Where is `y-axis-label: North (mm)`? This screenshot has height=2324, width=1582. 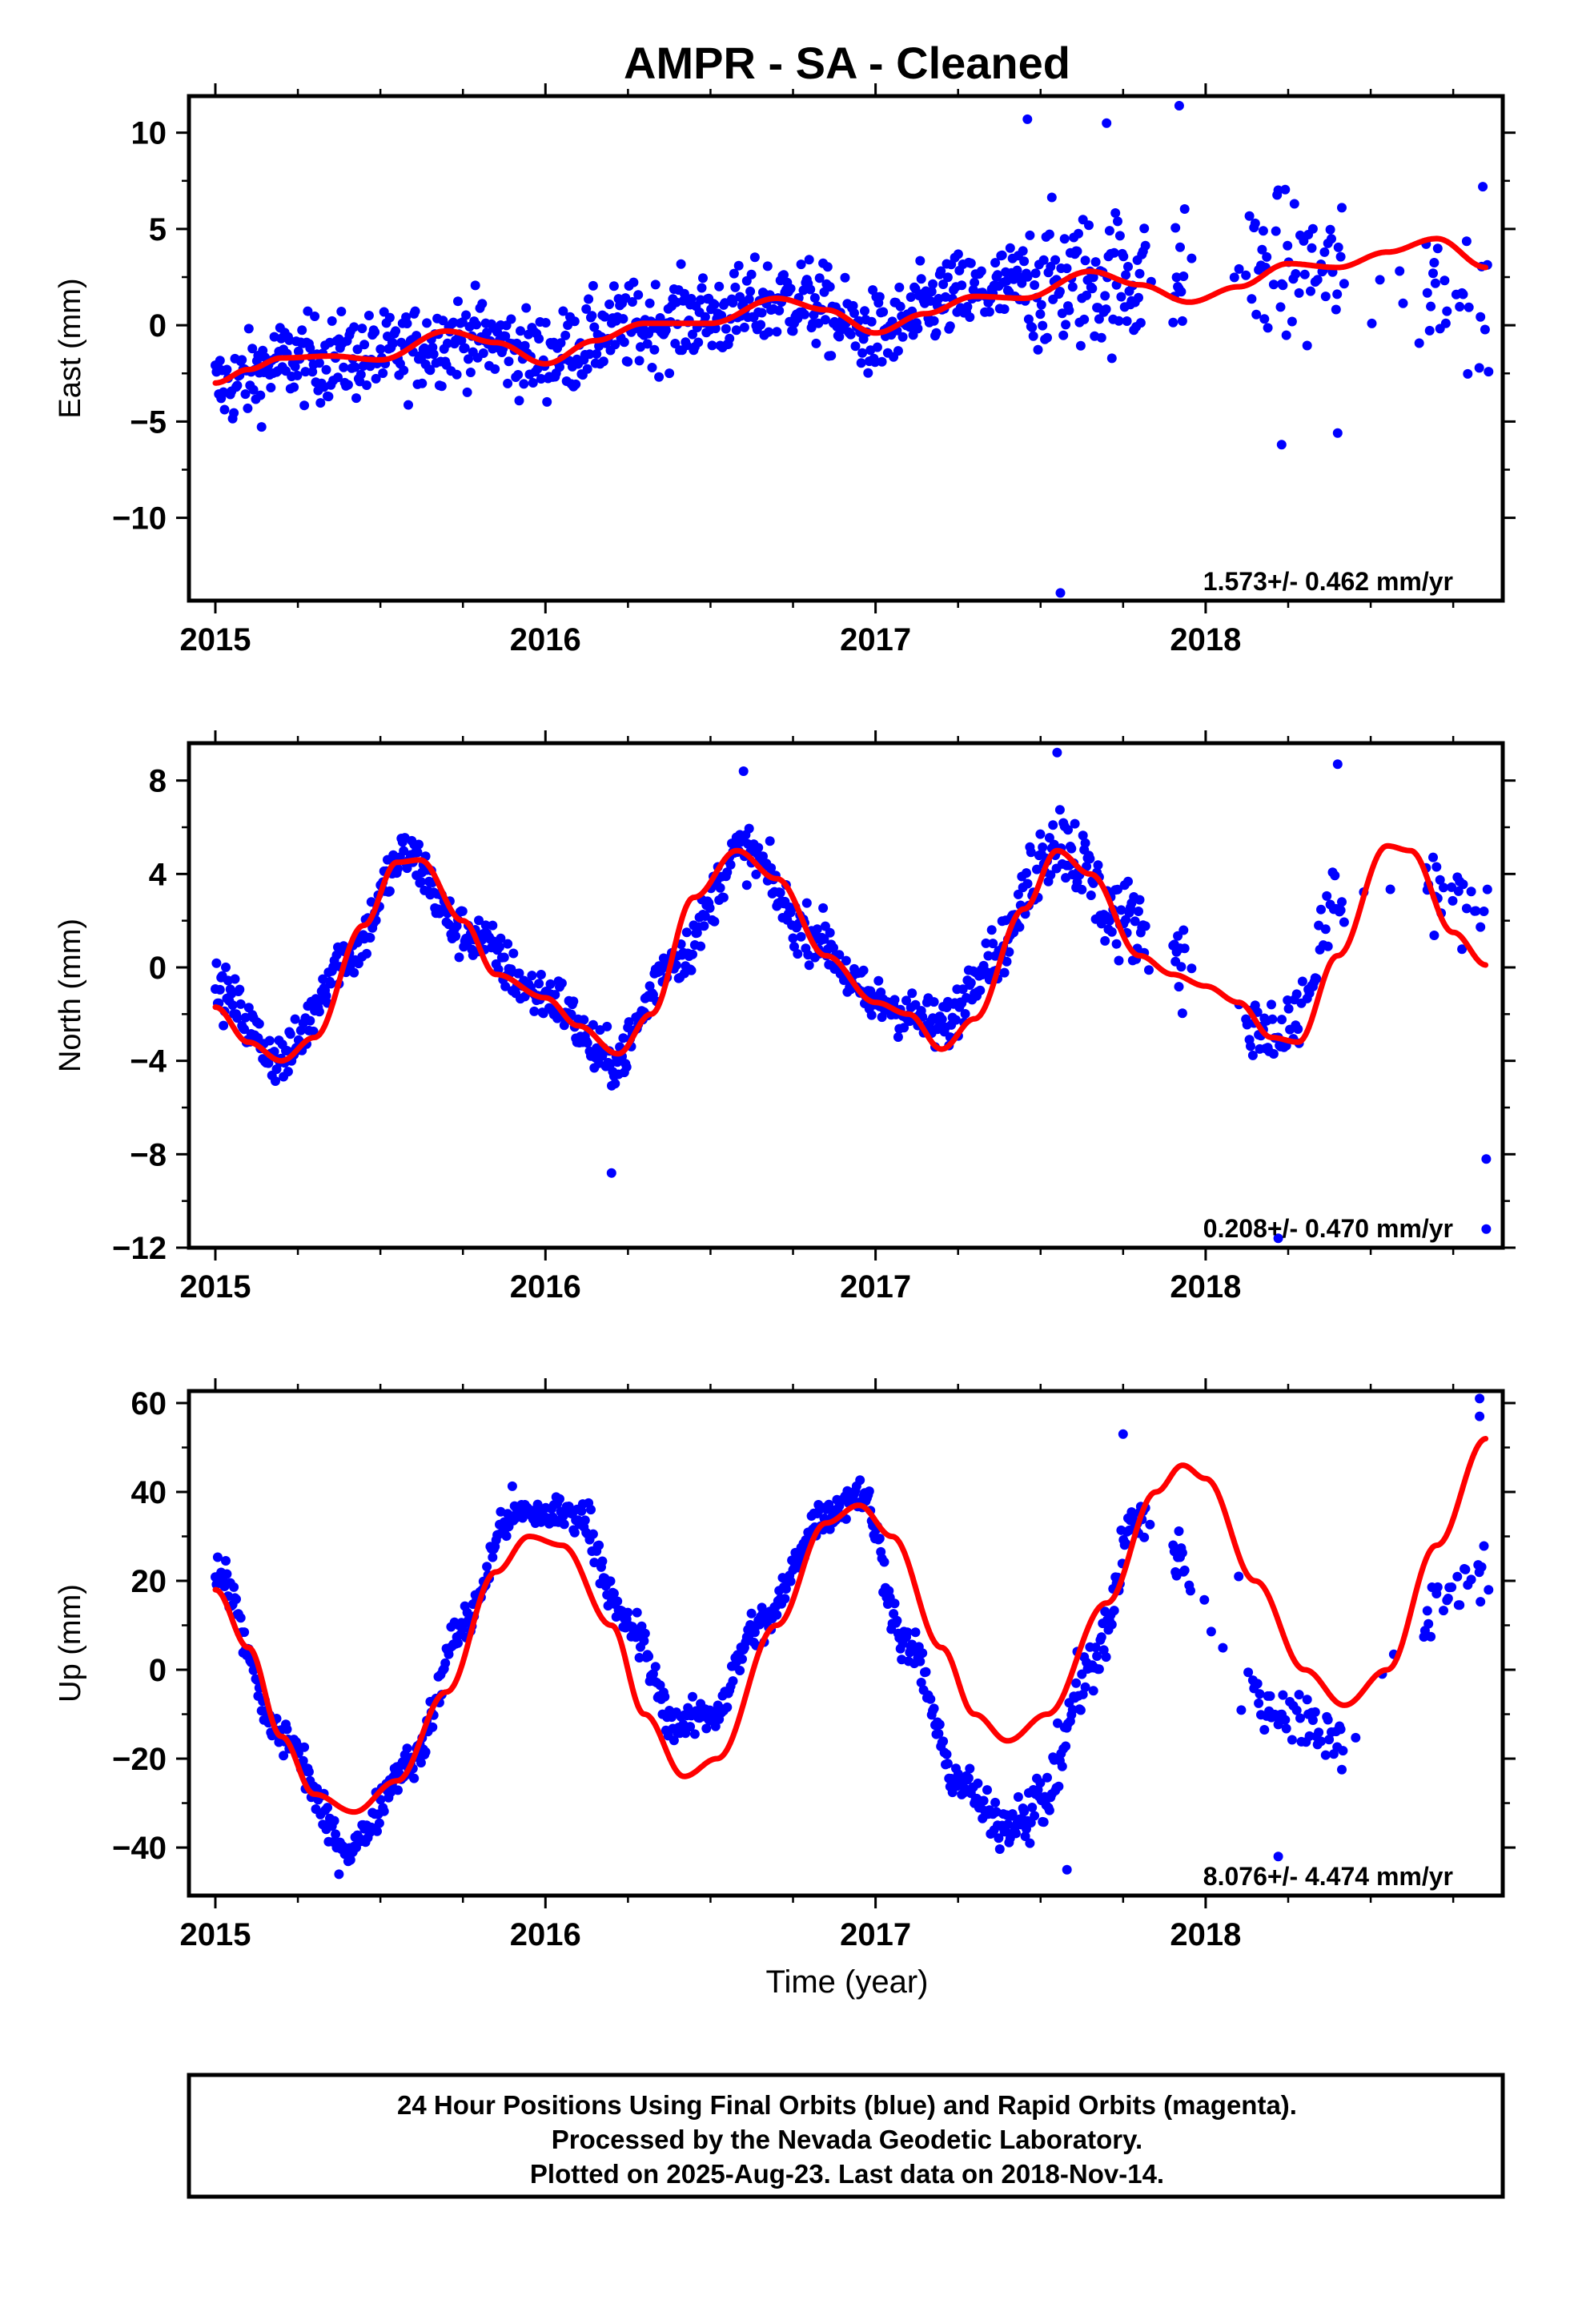 y-axis-label: North (mm) is located at coordinates (70, 995).